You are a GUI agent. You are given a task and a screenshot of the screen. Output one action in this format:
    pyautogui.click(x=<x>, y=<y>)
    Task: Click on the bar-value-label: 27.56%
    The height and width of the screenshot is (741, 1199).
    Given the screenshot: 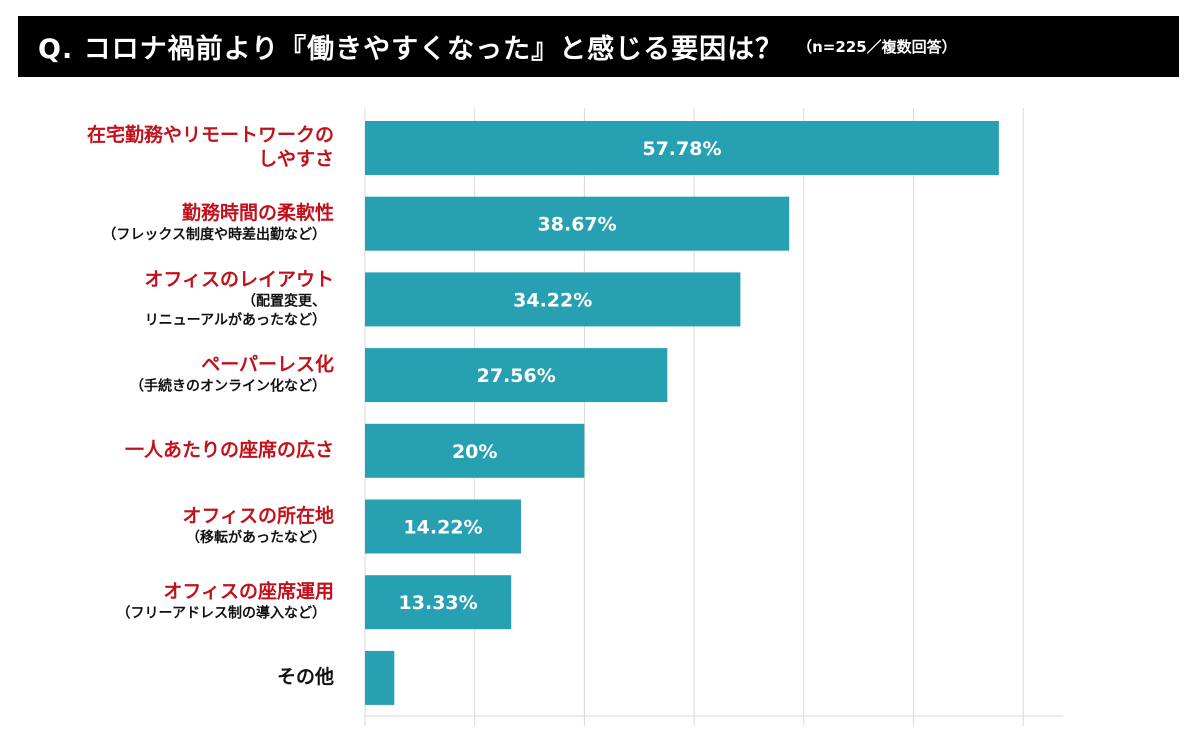 What is the action you would take?
    pyautogui.click(x=516, y=376)
    